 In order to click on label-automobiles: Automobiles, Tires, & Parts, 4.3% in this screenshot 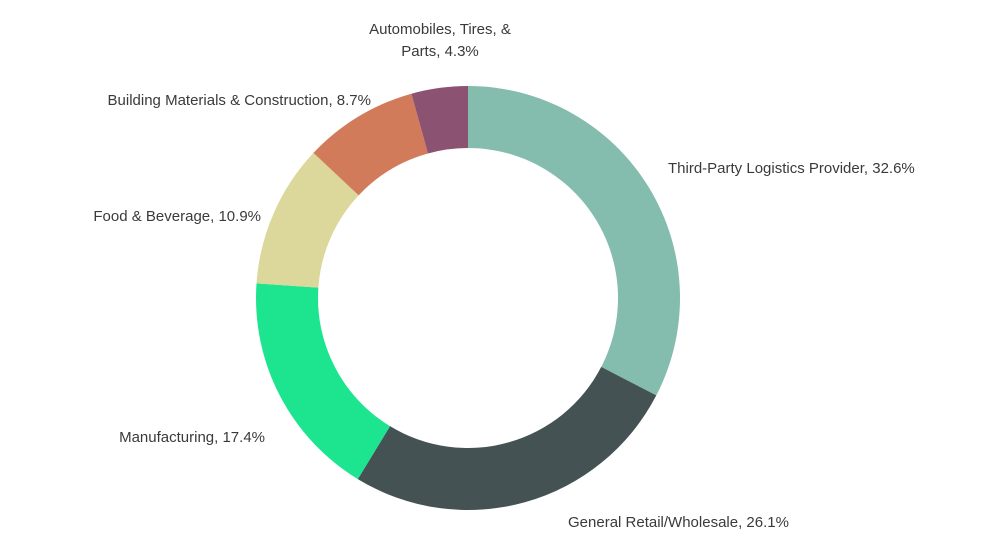, I will do `click(440, 41)`.